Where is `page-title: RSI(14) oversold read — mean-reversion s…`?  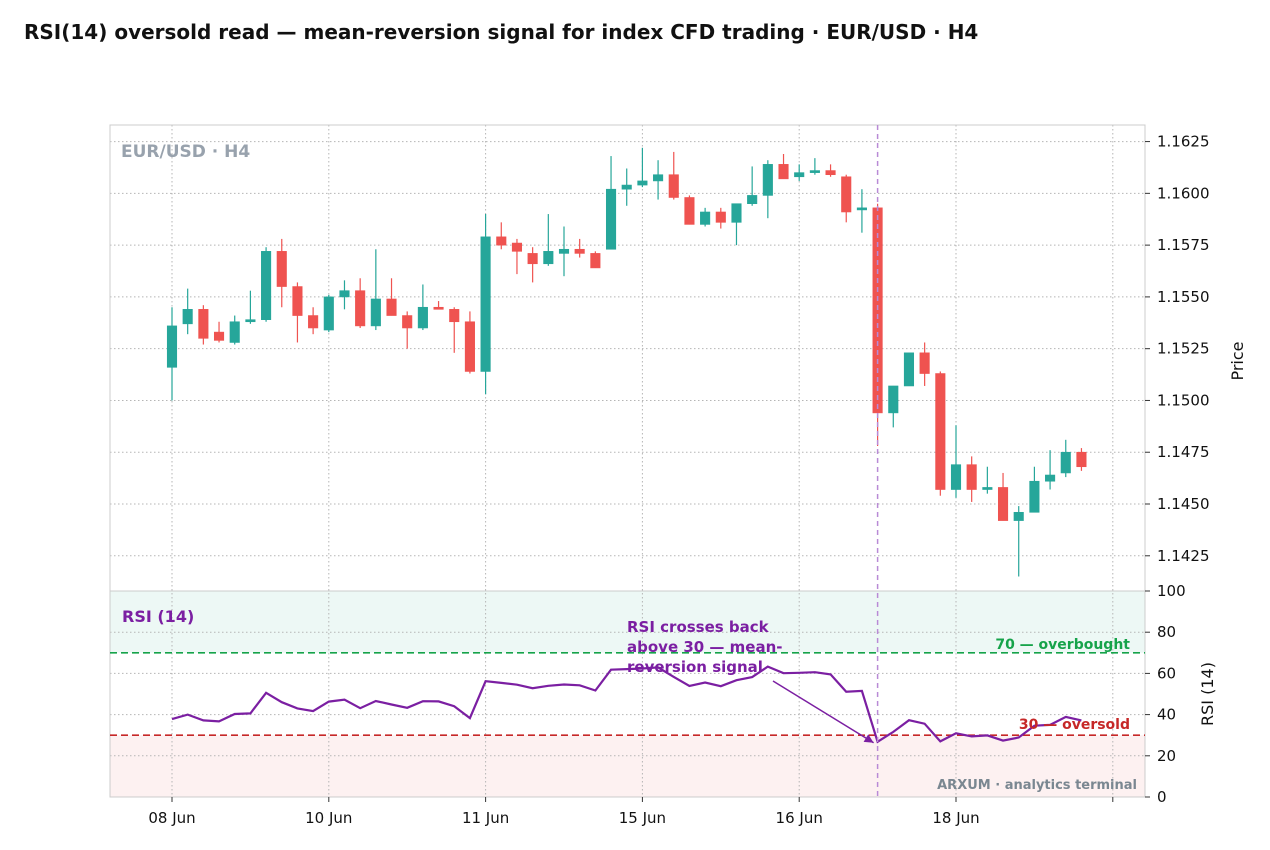
page-title: RSI(14) oversold read — mean-reversion s… is located at coordinates (501, 32).